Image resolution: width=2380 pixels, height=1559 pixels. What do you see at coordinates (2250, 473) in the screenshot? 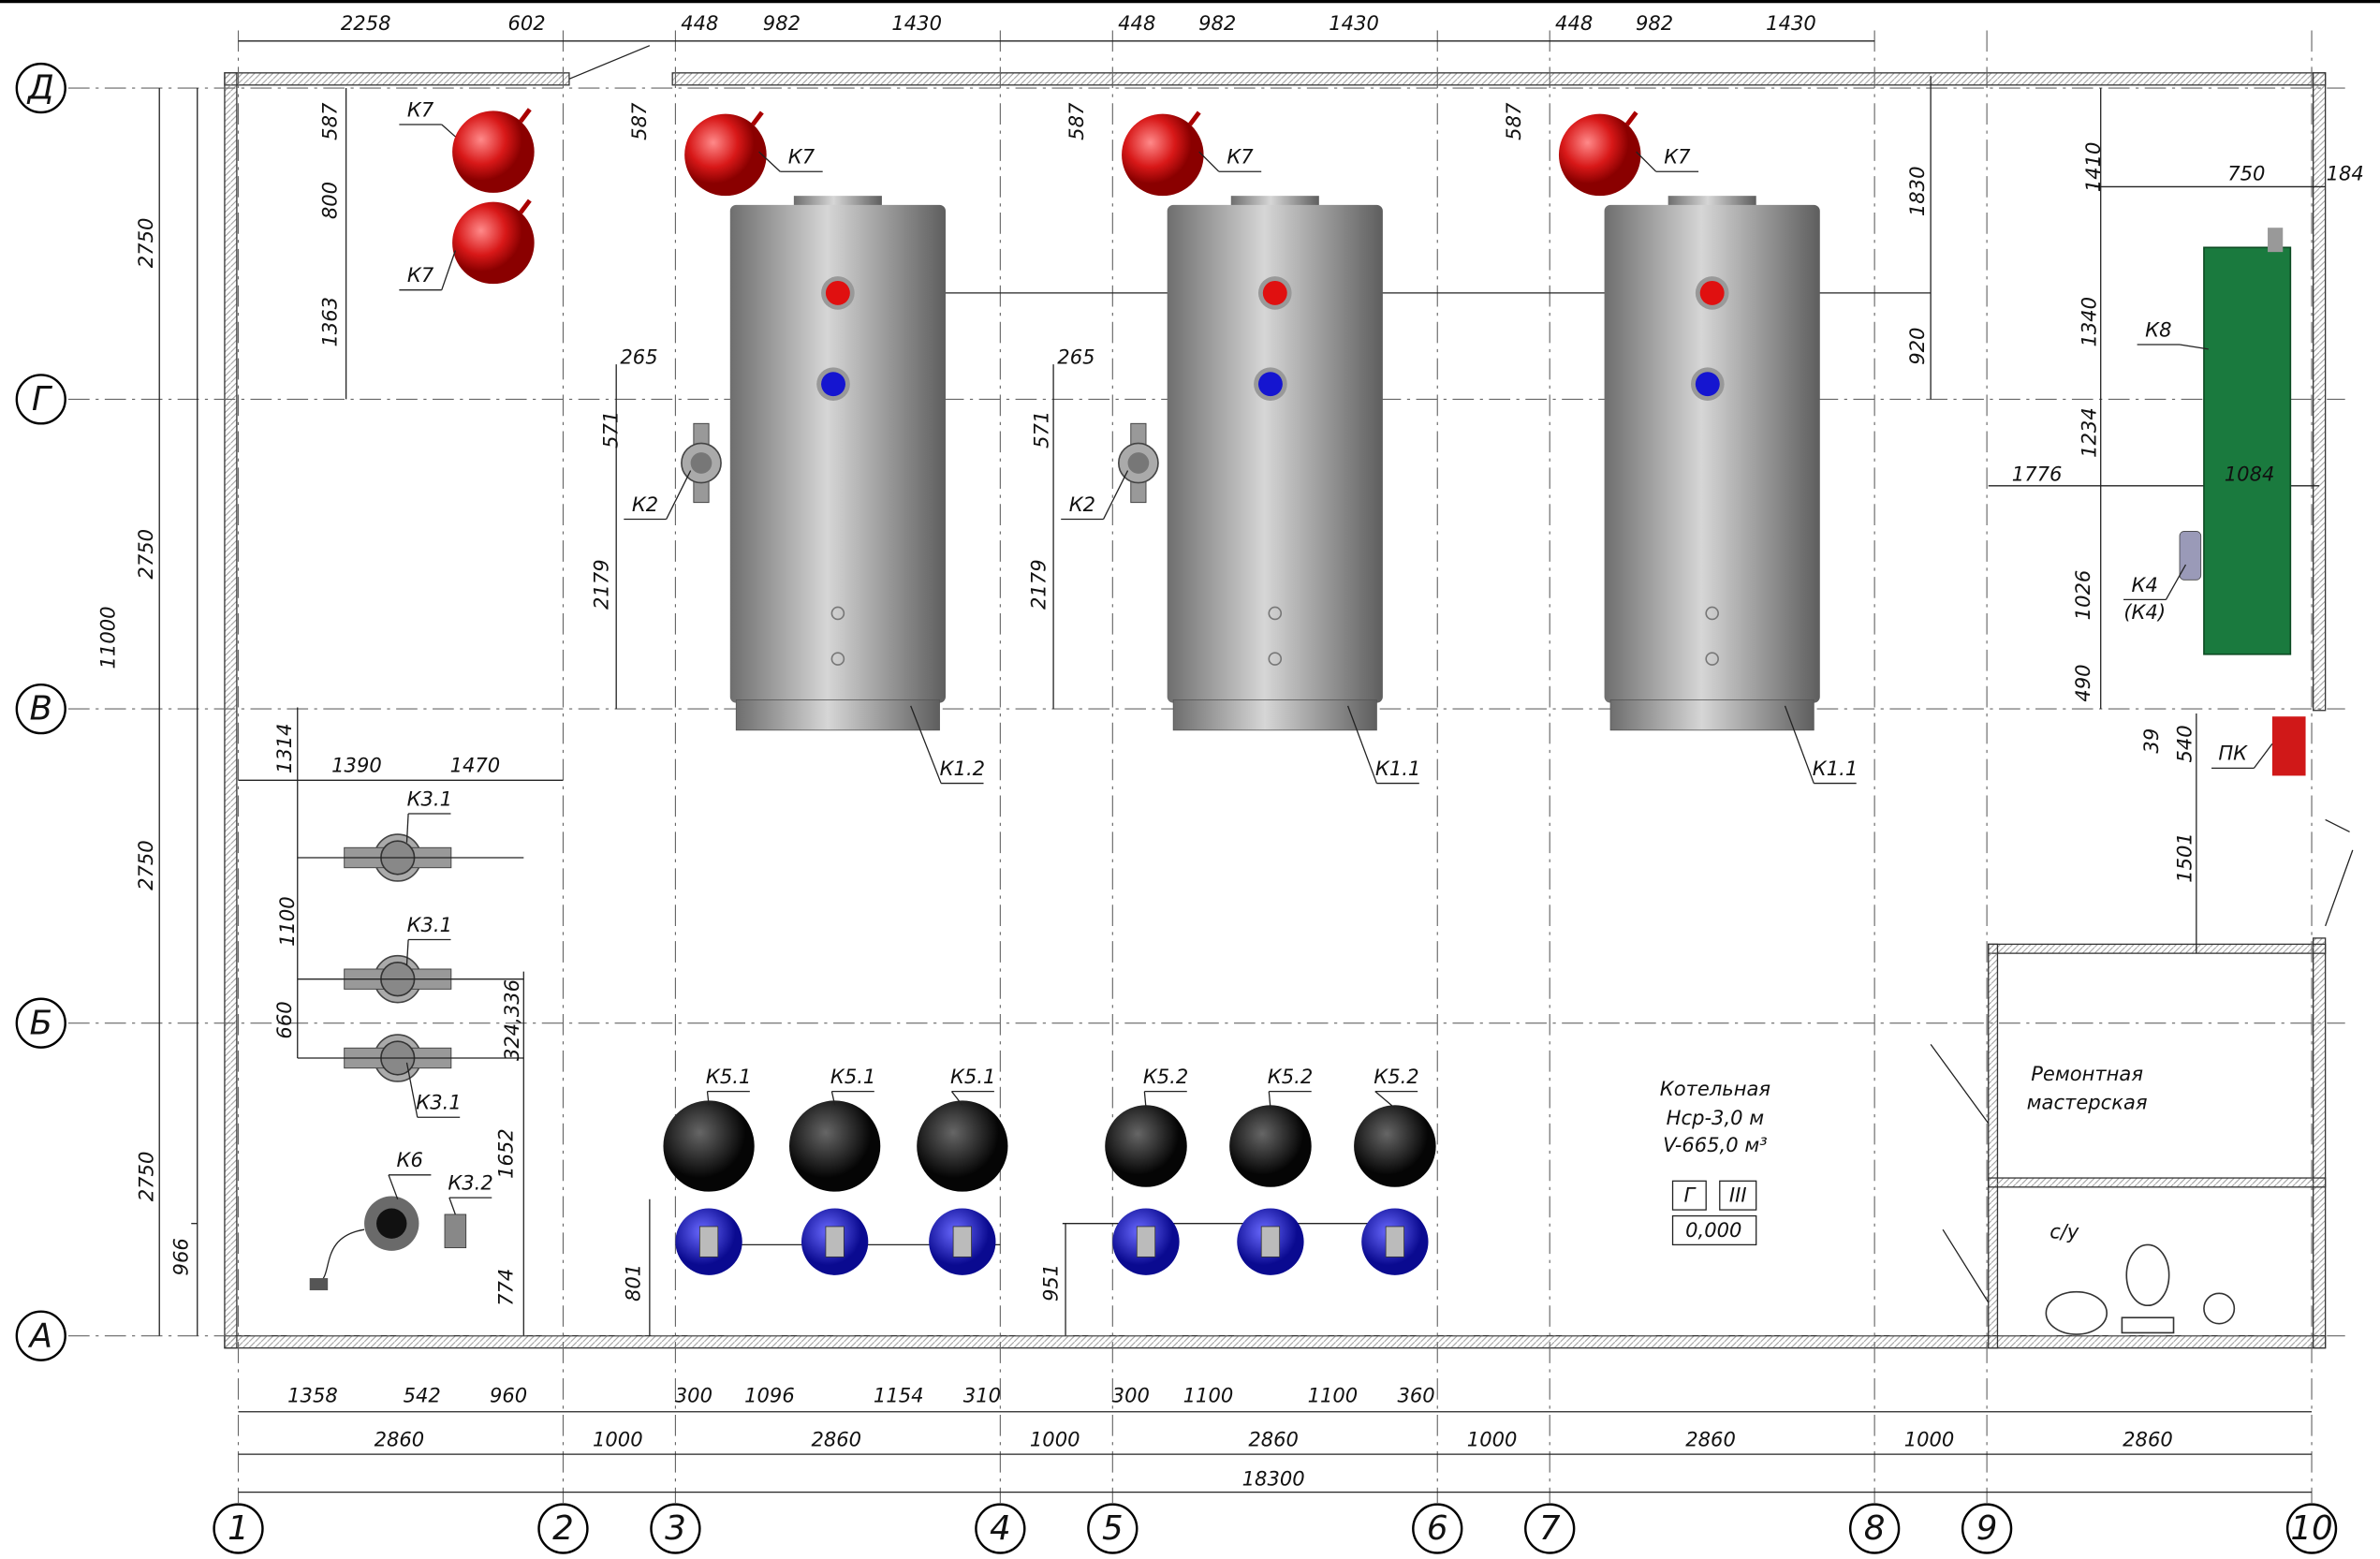
I see `dimension: 1084` at bounding box center [2250, 473].